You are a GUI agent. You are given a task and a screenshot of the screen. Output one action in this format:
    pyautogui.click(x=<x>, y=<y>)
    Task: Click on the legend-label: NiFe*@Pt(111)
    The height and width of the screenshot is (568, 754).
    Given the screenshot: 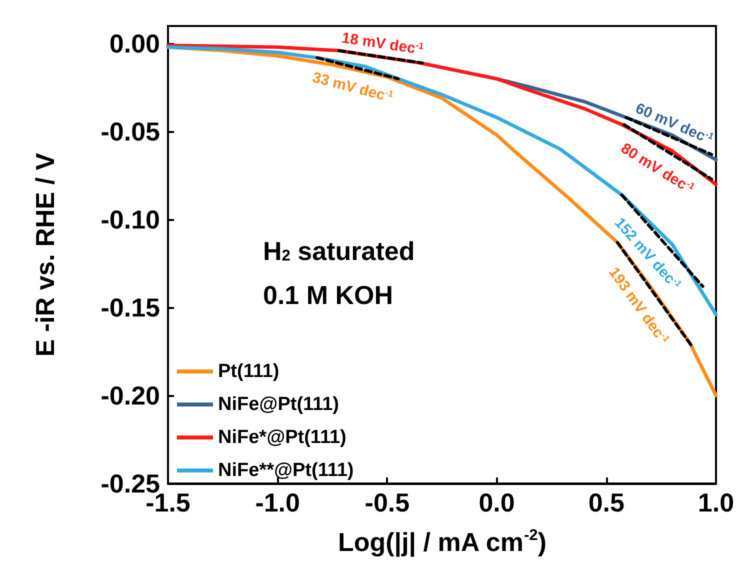 What is the action you would take?
    pyautogui.click(x=282, y=437)
    